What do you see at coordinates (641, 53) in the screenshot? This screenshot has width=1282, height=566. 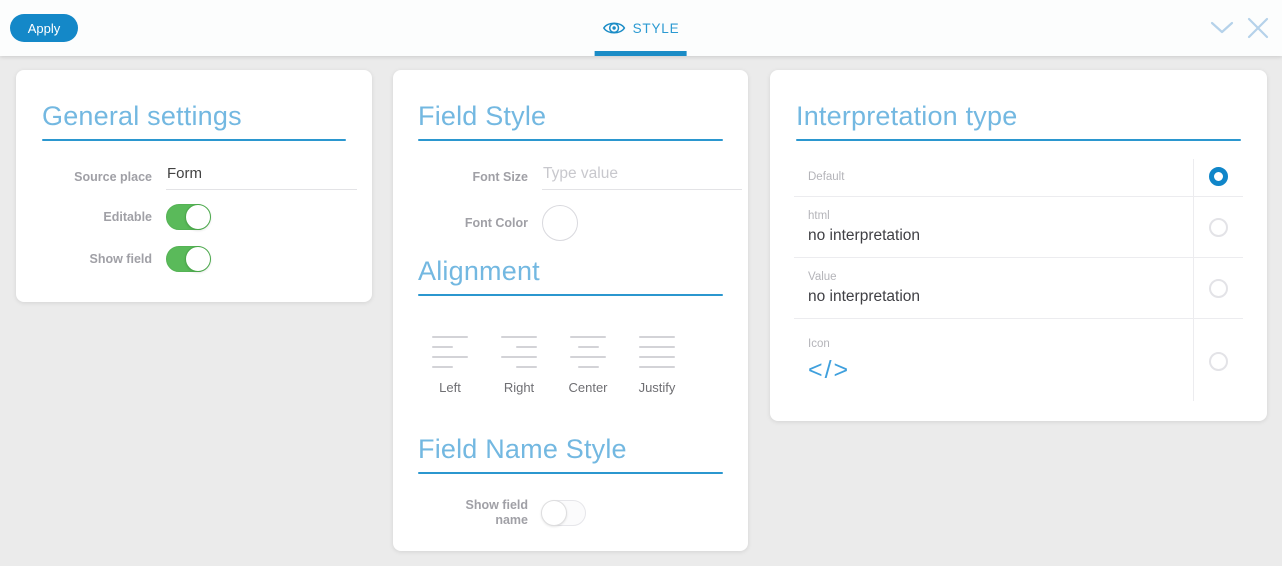 I see `tab-active-indicator` at bounding box center [641, 53].